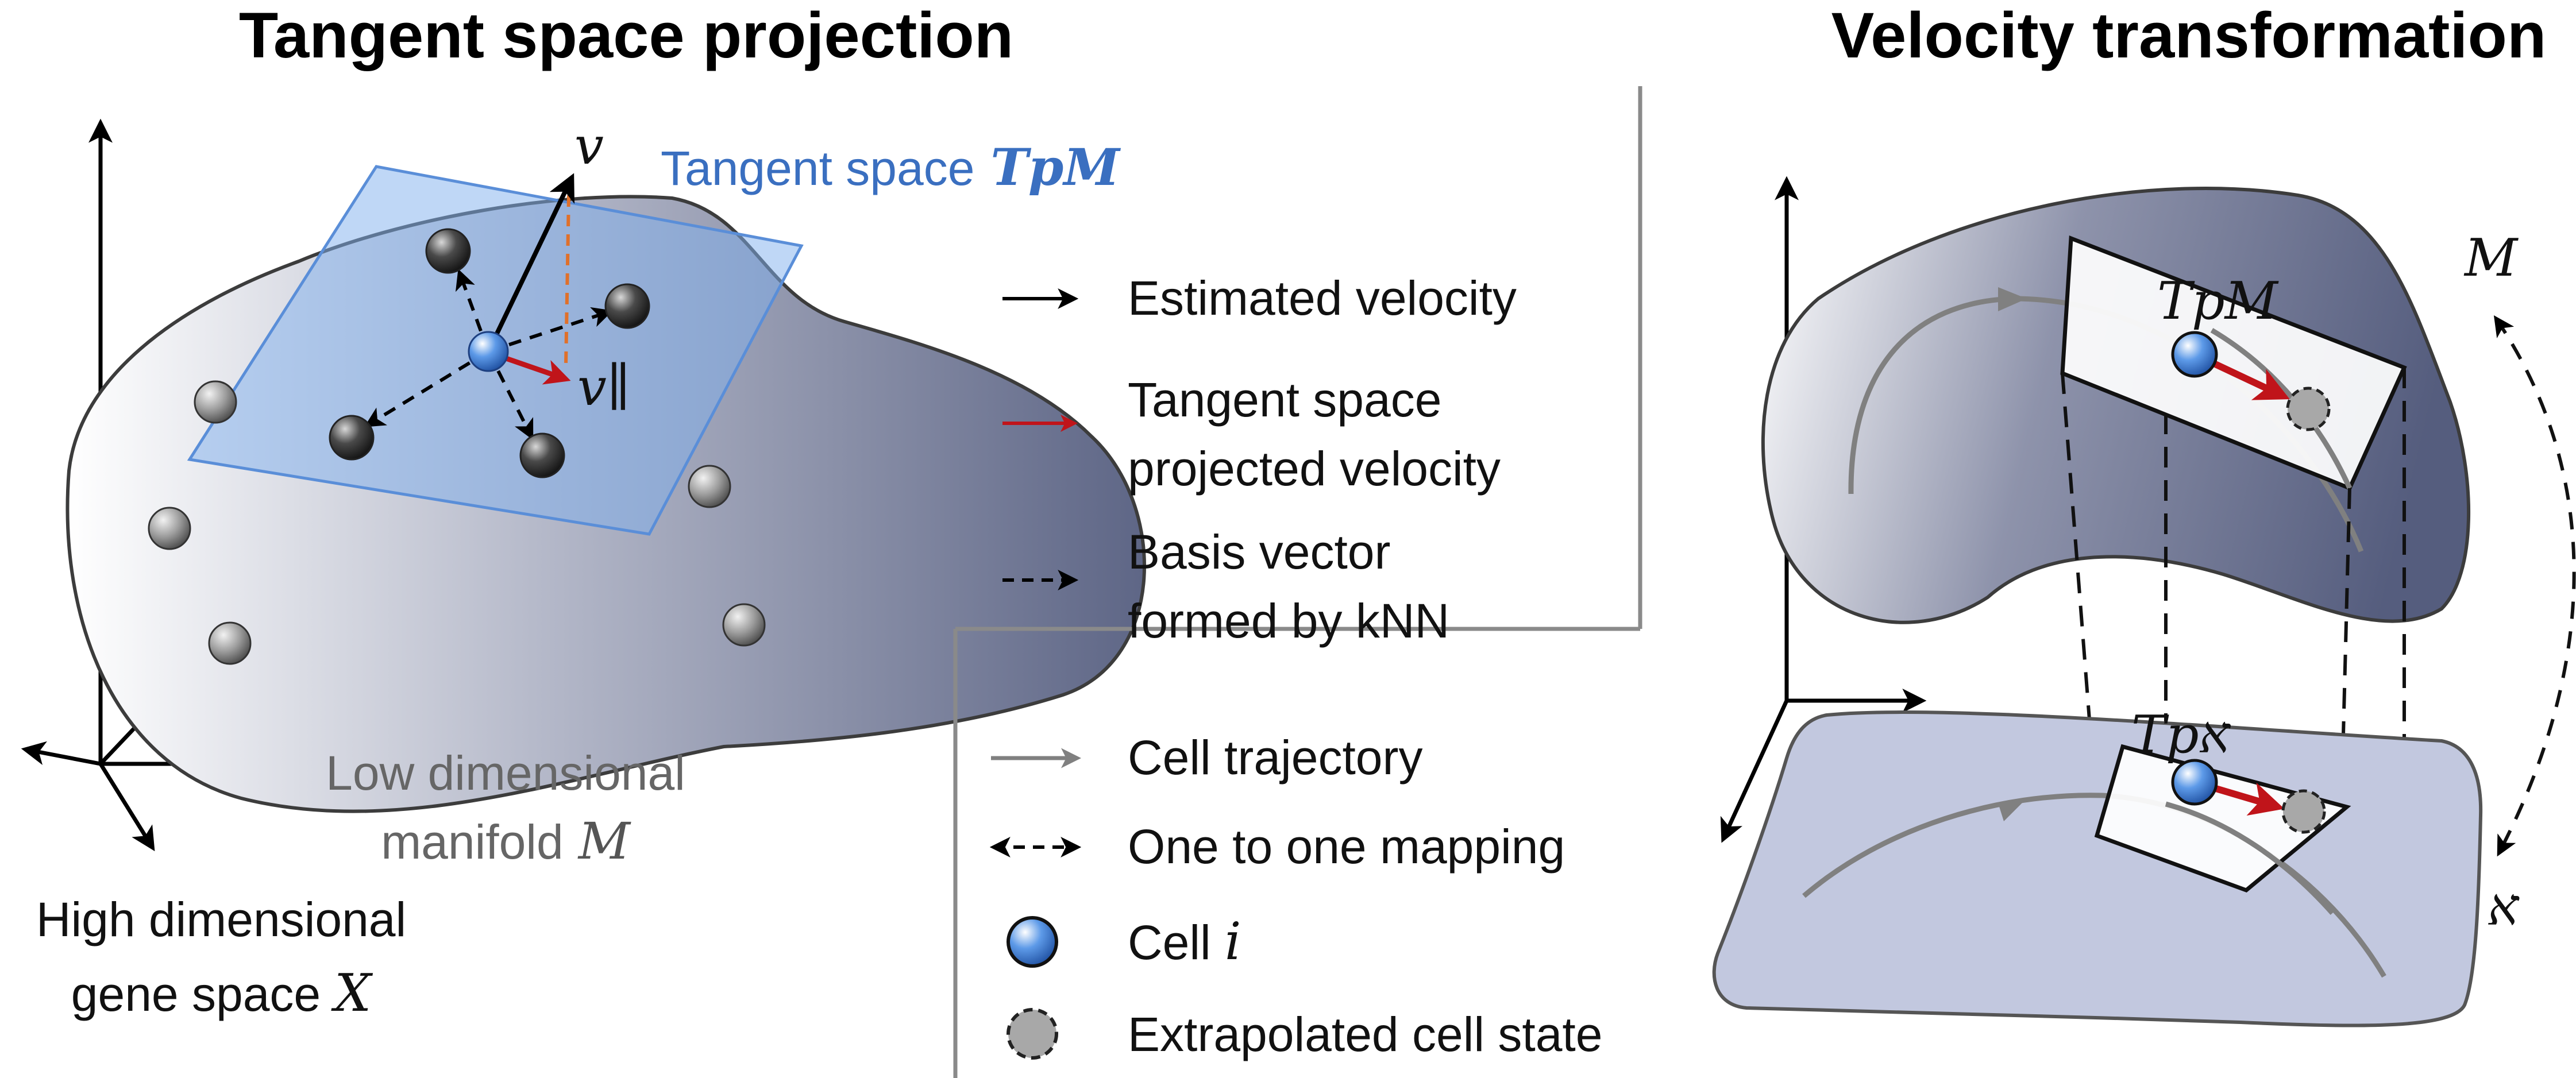  I want to click on mapping-arc, so click(2534, 586).